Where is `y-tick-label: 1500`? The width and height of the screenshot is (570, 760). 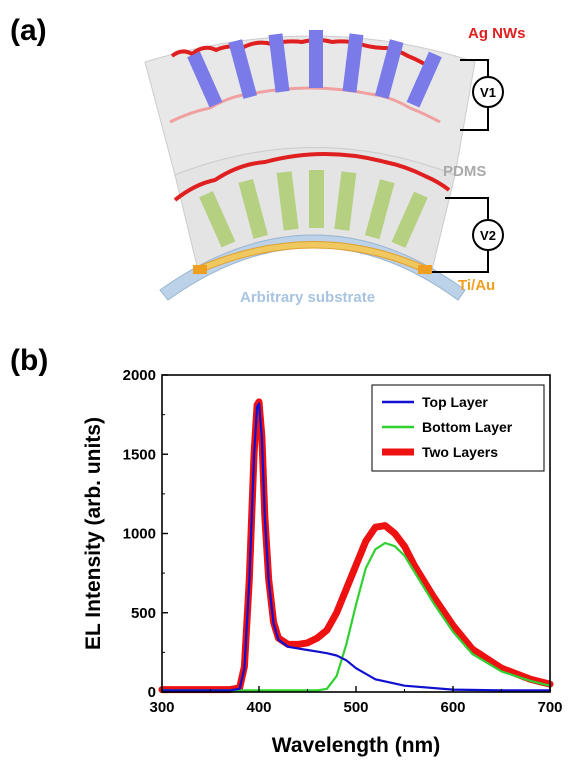
y-tick-label: 1500 is located at coordinates (139, 454).